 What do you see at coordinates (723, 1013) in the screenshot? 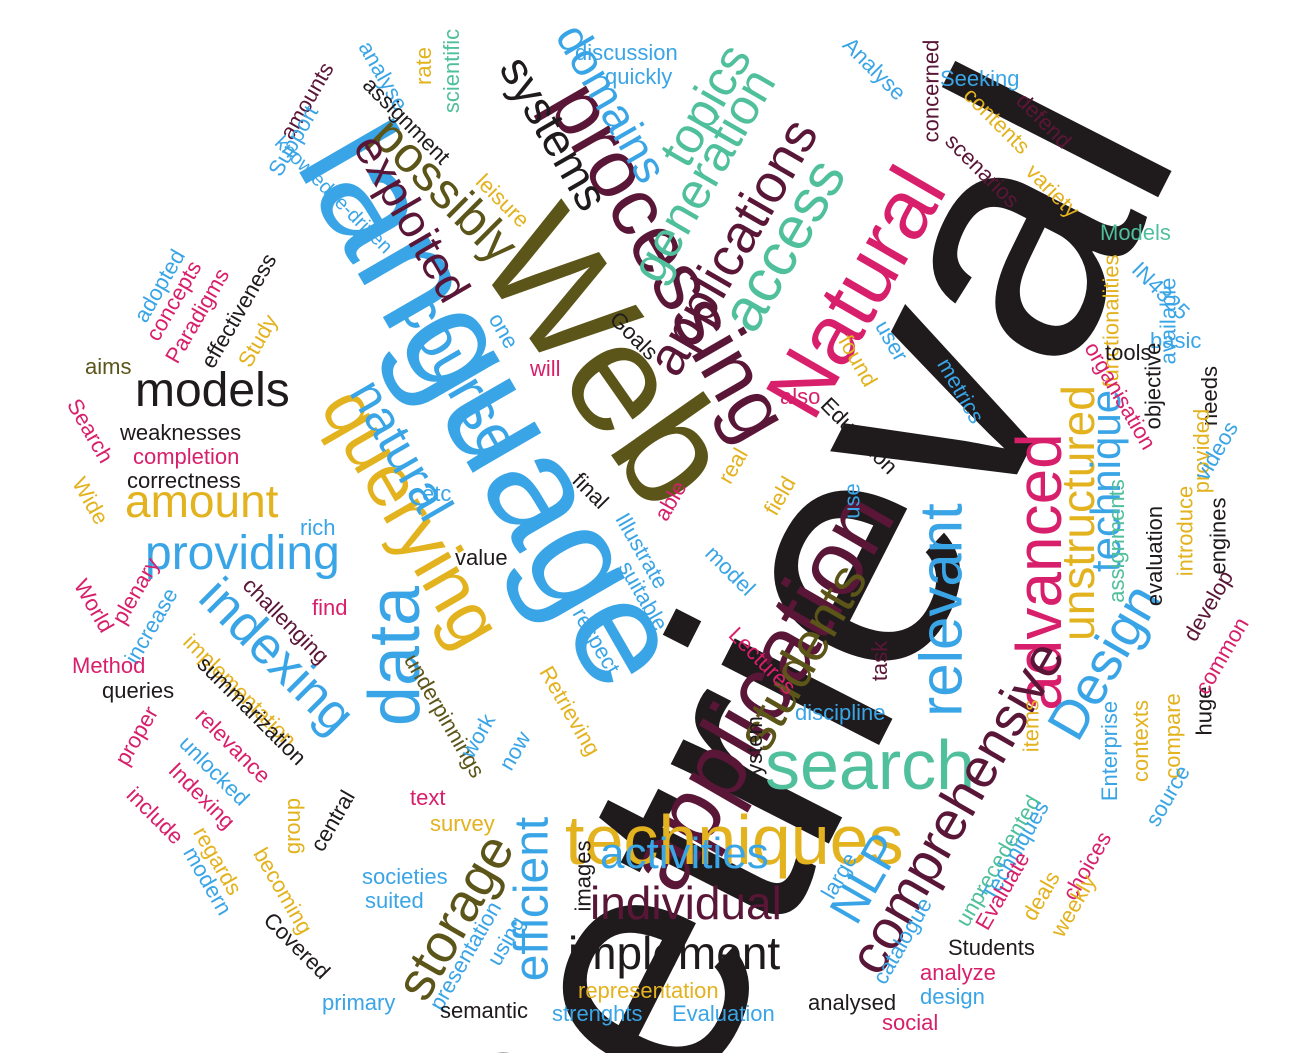
I see `word-evaluation-cap: Evaluation` at bounding box center [723, 1013].